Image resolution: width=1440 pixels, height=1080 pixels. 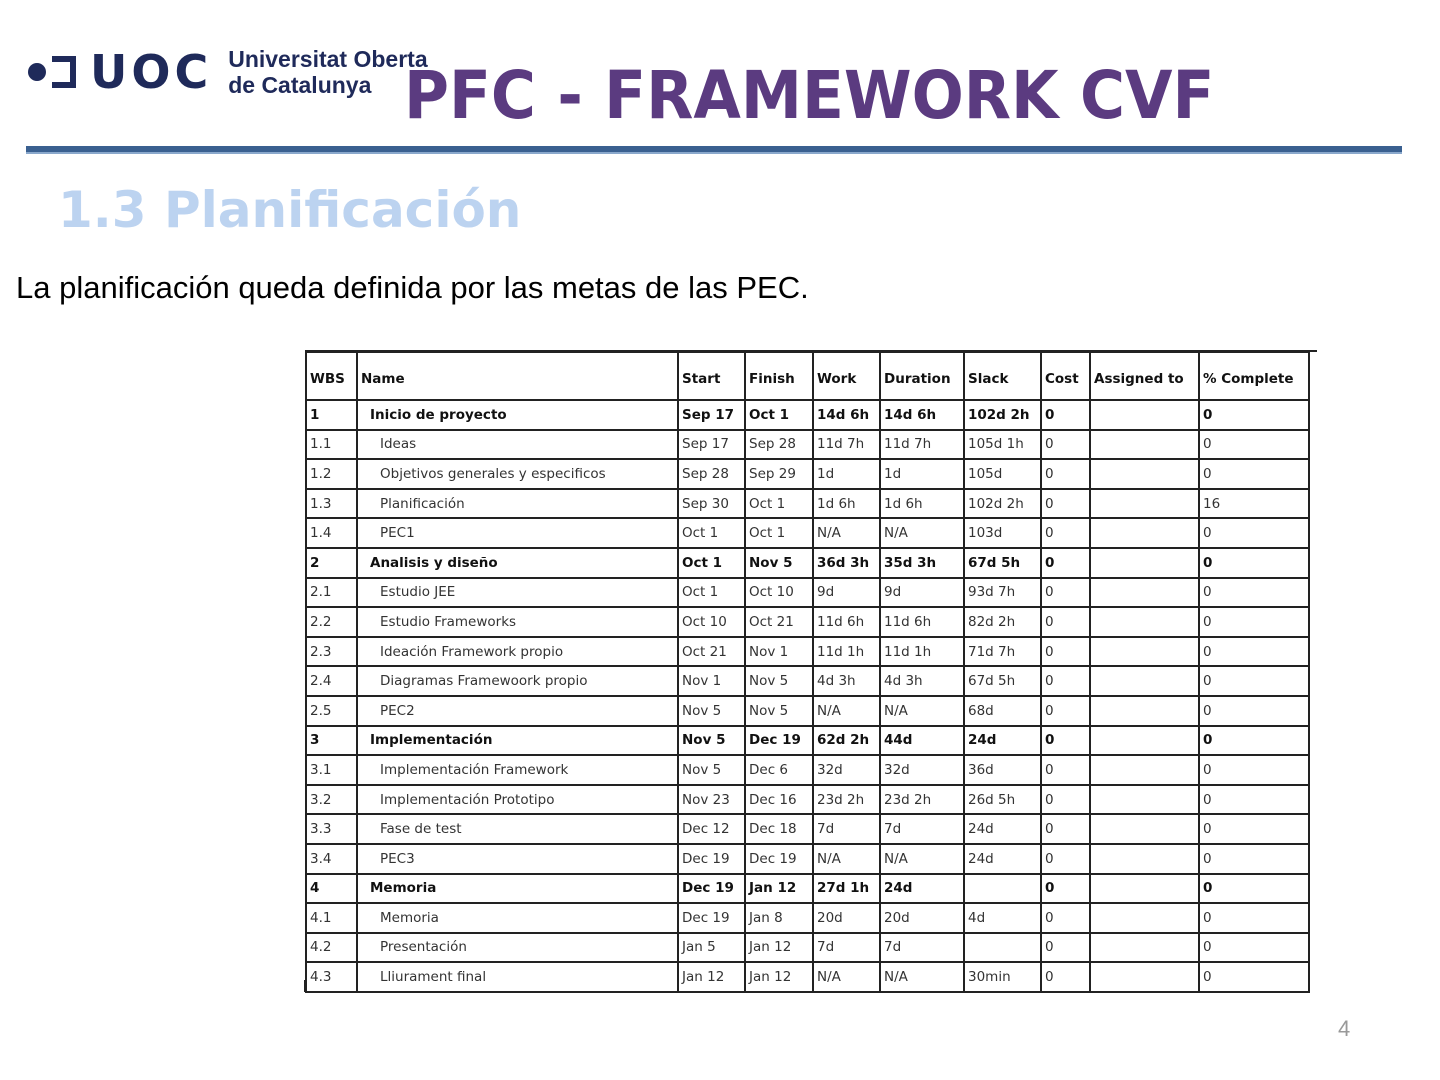 What do you see at coordinates (300, 85) in the screenshot?
I see `logo-line2: de Catalunya` at bounding box center [300, 85].